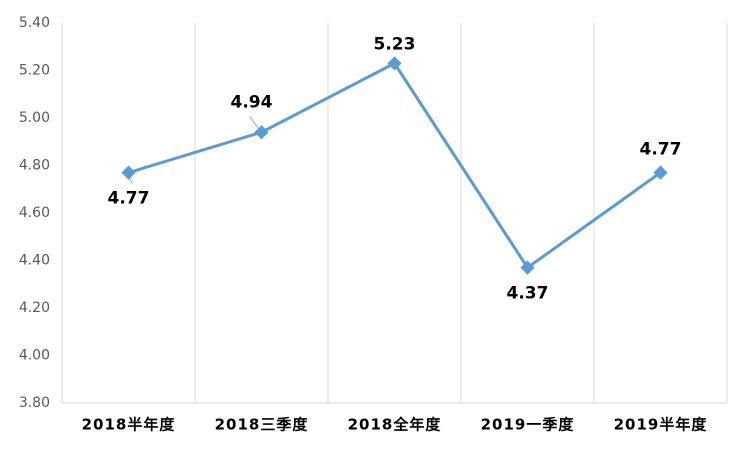 Image resolution: width=751 pixels, height=451 pixels. Describe the element at coordinates (129, 425) in the screenshot. I see `x-tick-label: 2018半年度` at that location.